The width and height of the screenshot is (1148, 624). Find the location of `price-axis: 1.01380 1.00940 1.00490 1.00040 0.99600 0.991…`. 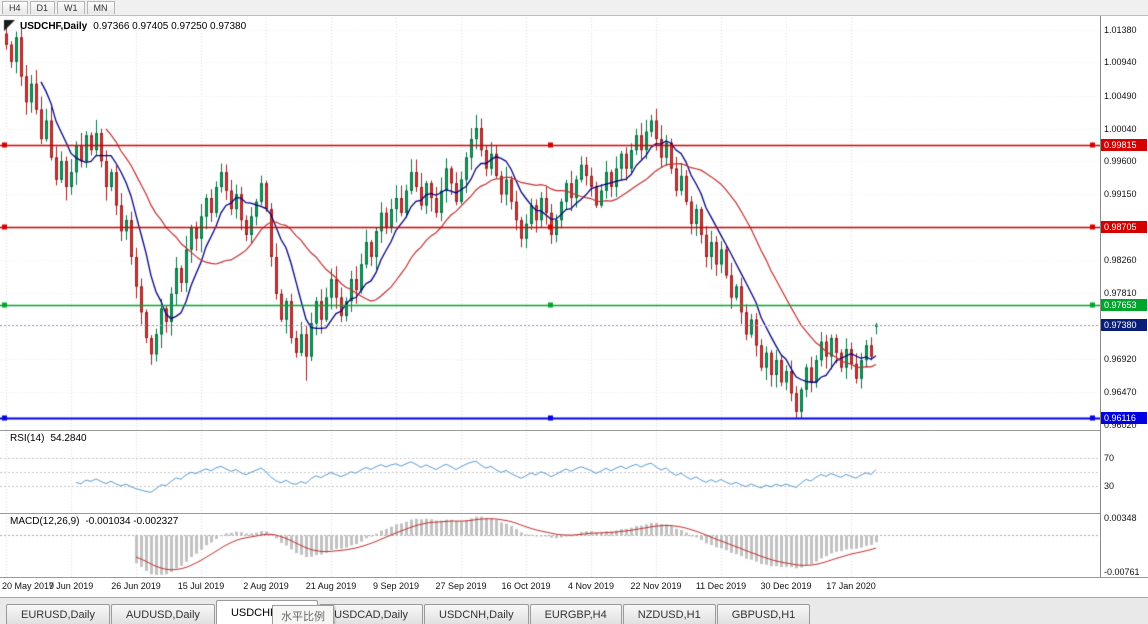

price-axis: 1.01380 1.00940 1.00490 1.00040 0.99600 0.991… is located at coordinates (1124, 288).